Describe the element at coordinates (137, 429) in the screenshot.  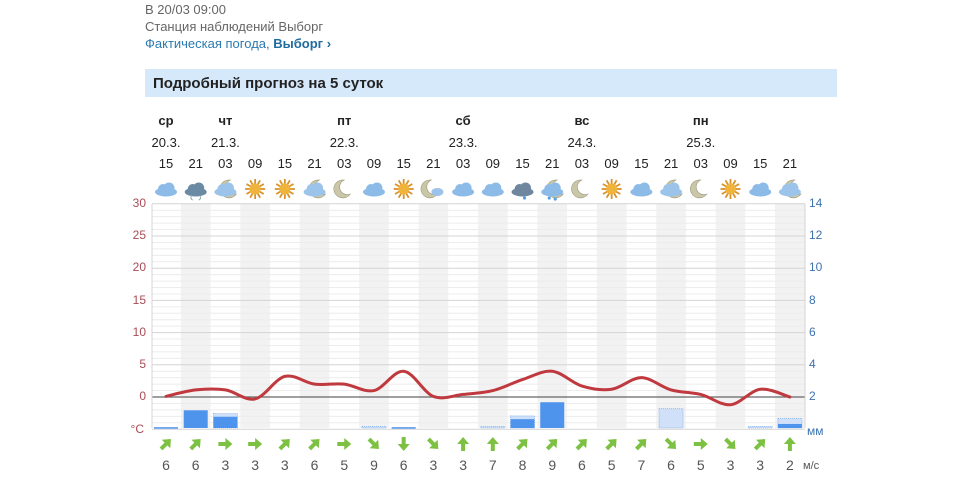
I see `temp-unit-label: °C` at that location.